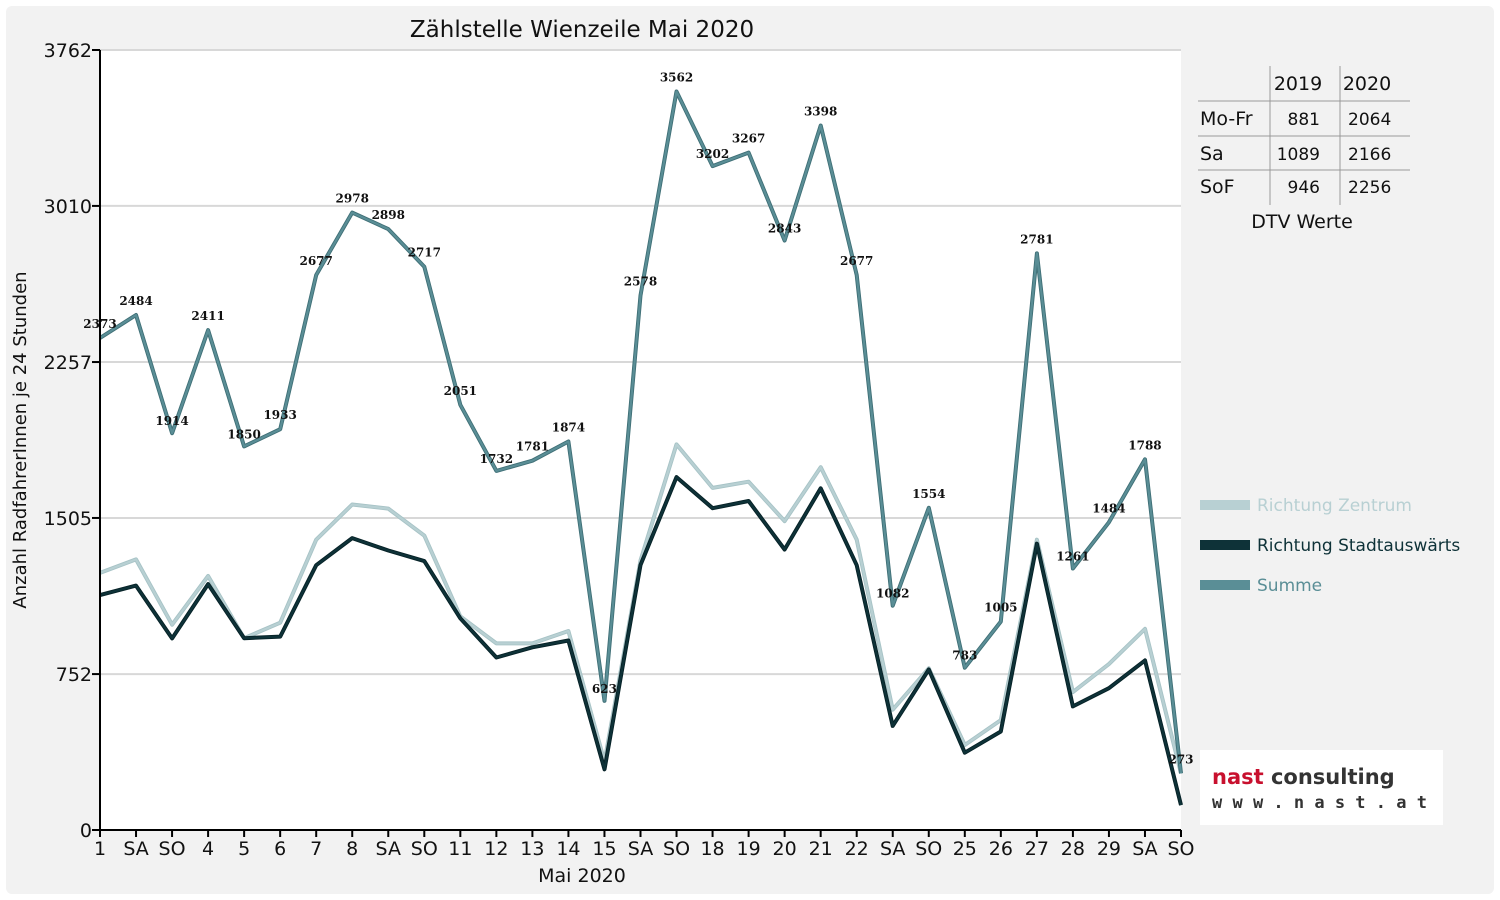  Describe the element at coordinates (68, 363) in the screenshot. I see `y-tick-label: 2257` at that location.